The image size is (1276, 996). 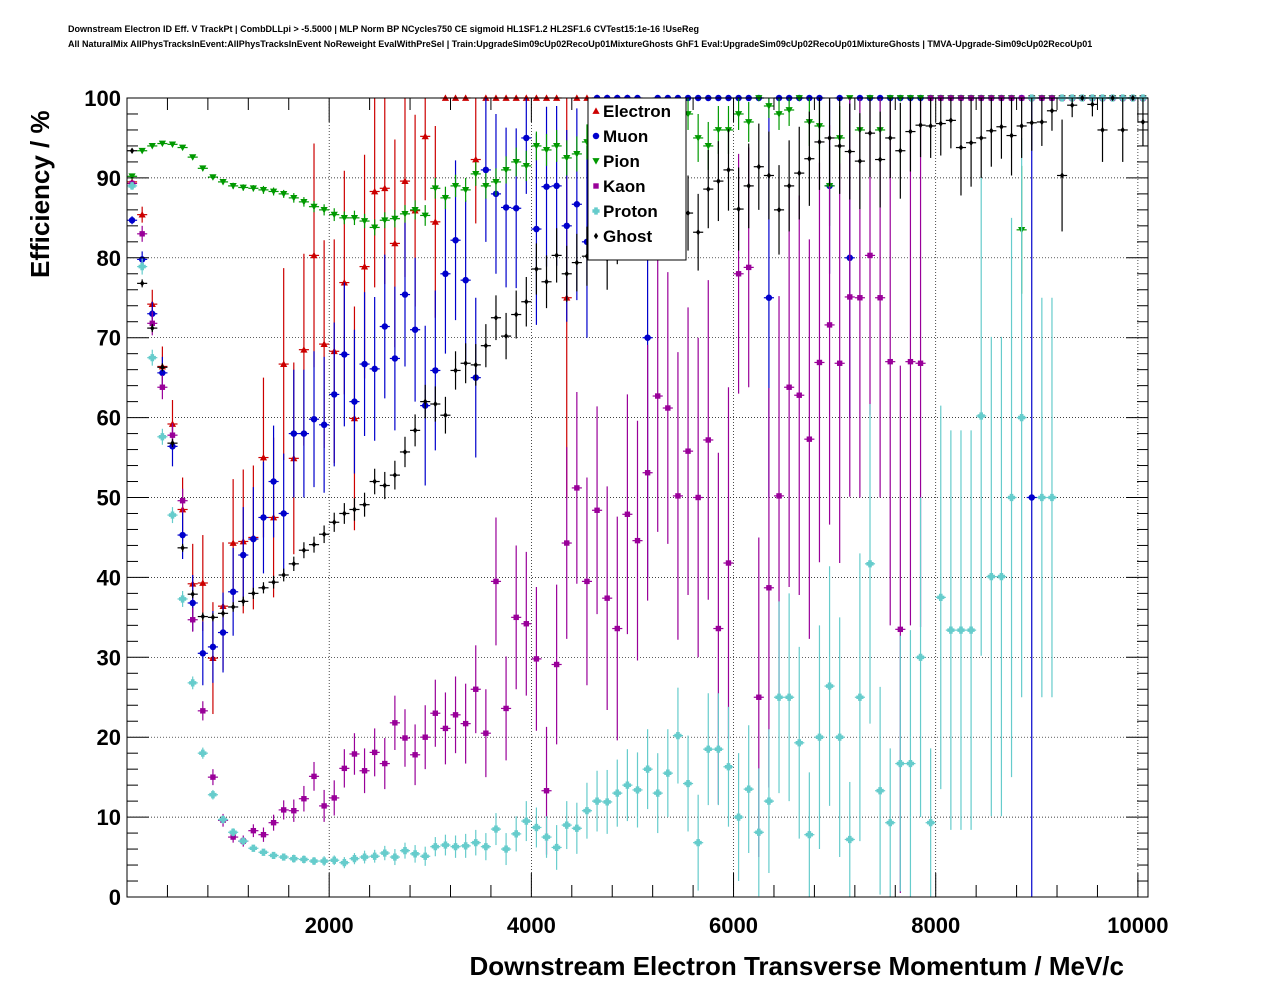 I want to click on legend-label: Electron, so click(x=637, y=111).